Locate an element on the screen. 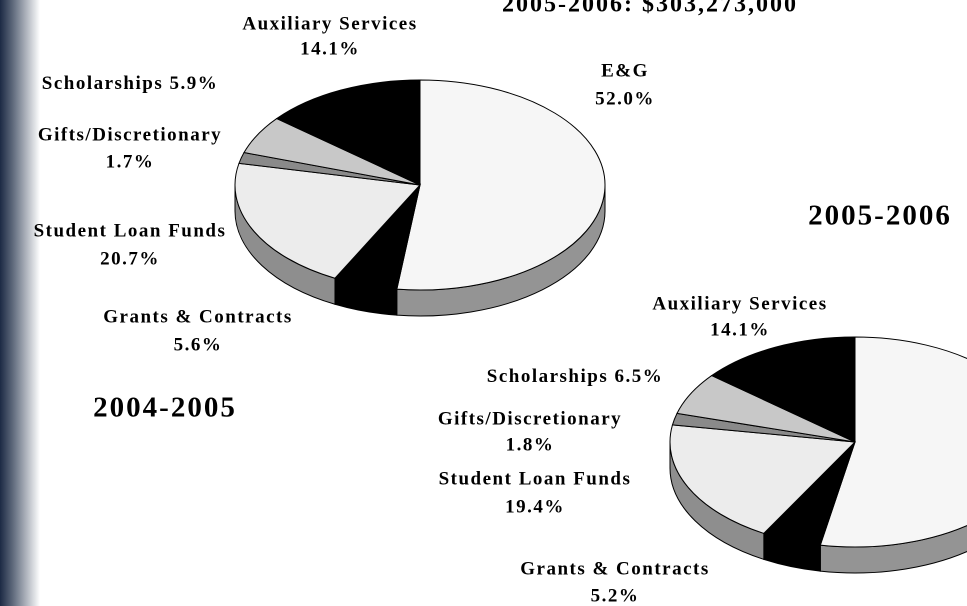 This screenshot has width=967, height=606. value-label: 52.0% is located at coordinates (625, 98).